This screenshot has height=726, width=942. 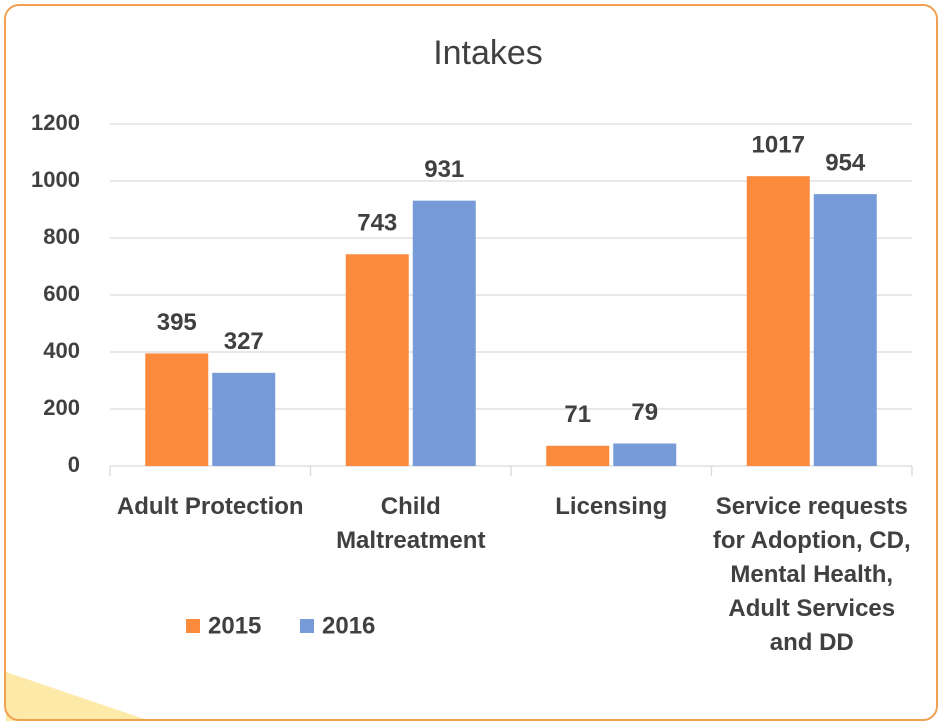 I want to click on data-label: 327, so click(x=244, y=341).